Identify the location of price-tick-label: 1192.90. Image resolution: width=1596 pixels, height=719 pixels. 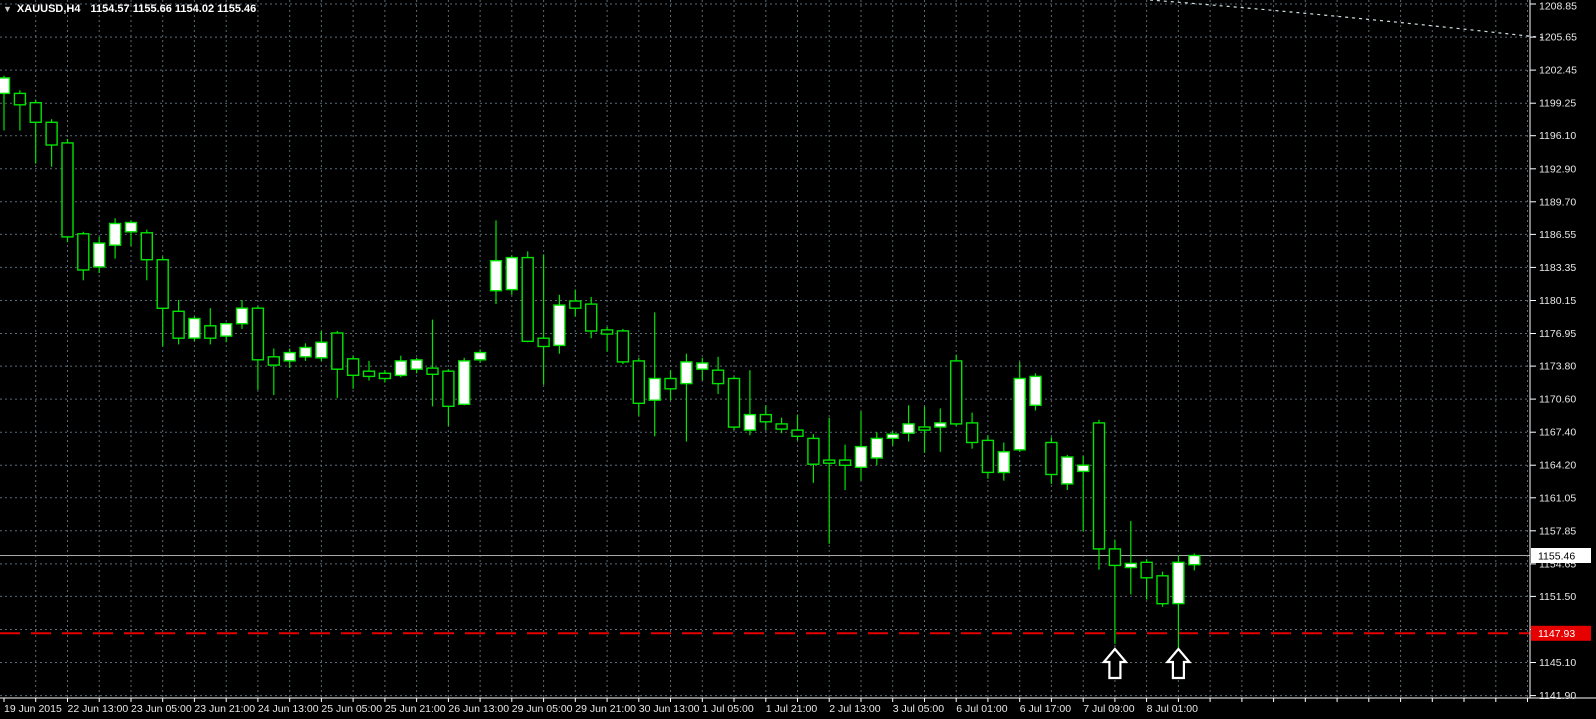
(1557, 169).